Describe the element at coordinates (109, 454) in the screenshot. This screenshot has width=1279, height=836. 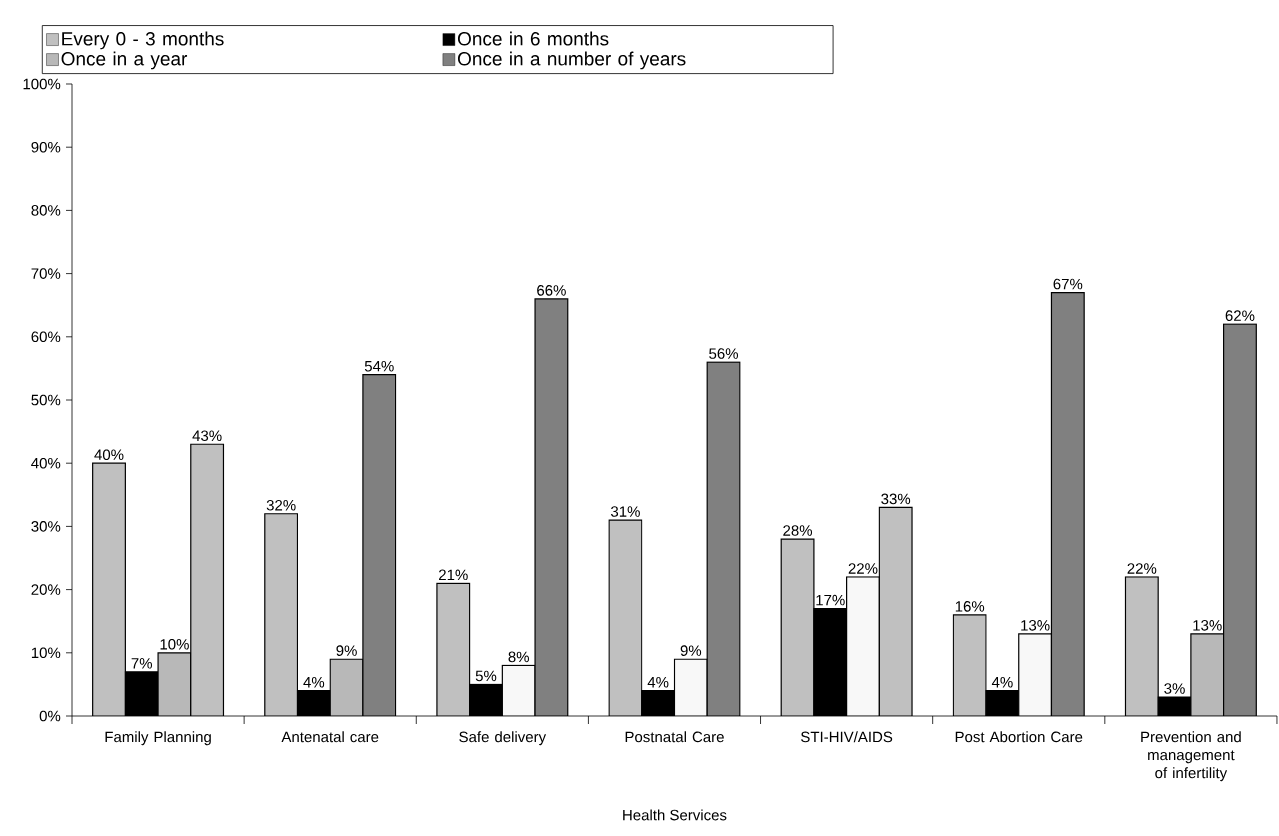
I see `data-label: 40%` at that location.